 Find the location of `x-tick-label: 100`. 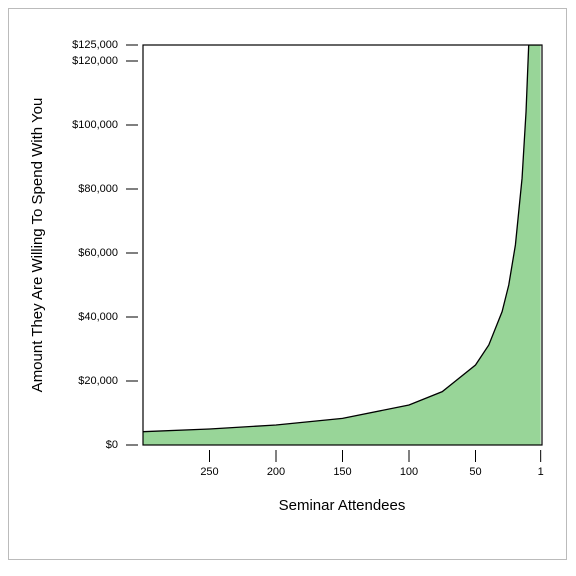

x-tick-label: 100 is located at coordinates (409, 472).